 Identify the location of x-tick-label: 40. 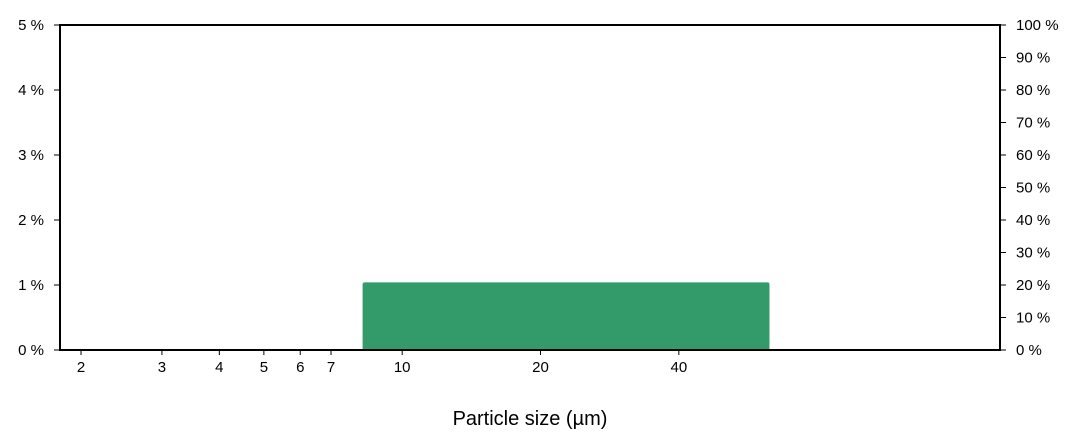
(678, 367).